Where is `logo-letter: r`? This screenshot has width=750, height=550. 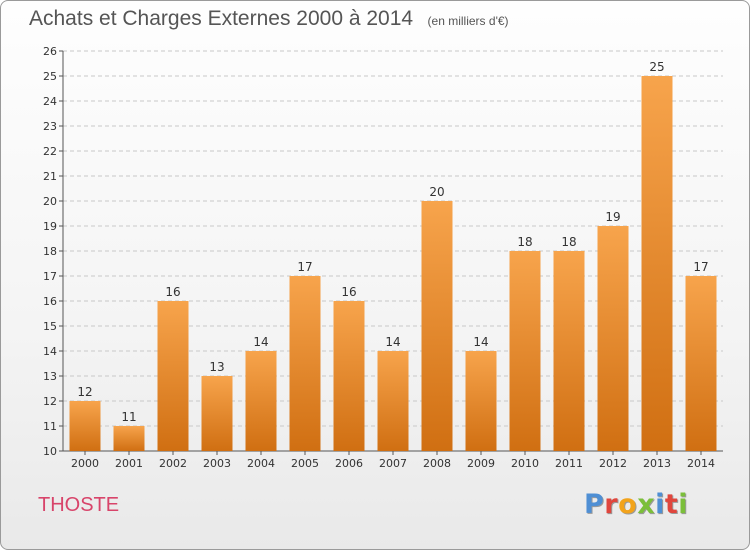 logo-letter: r is located at coordinates (611, 504).